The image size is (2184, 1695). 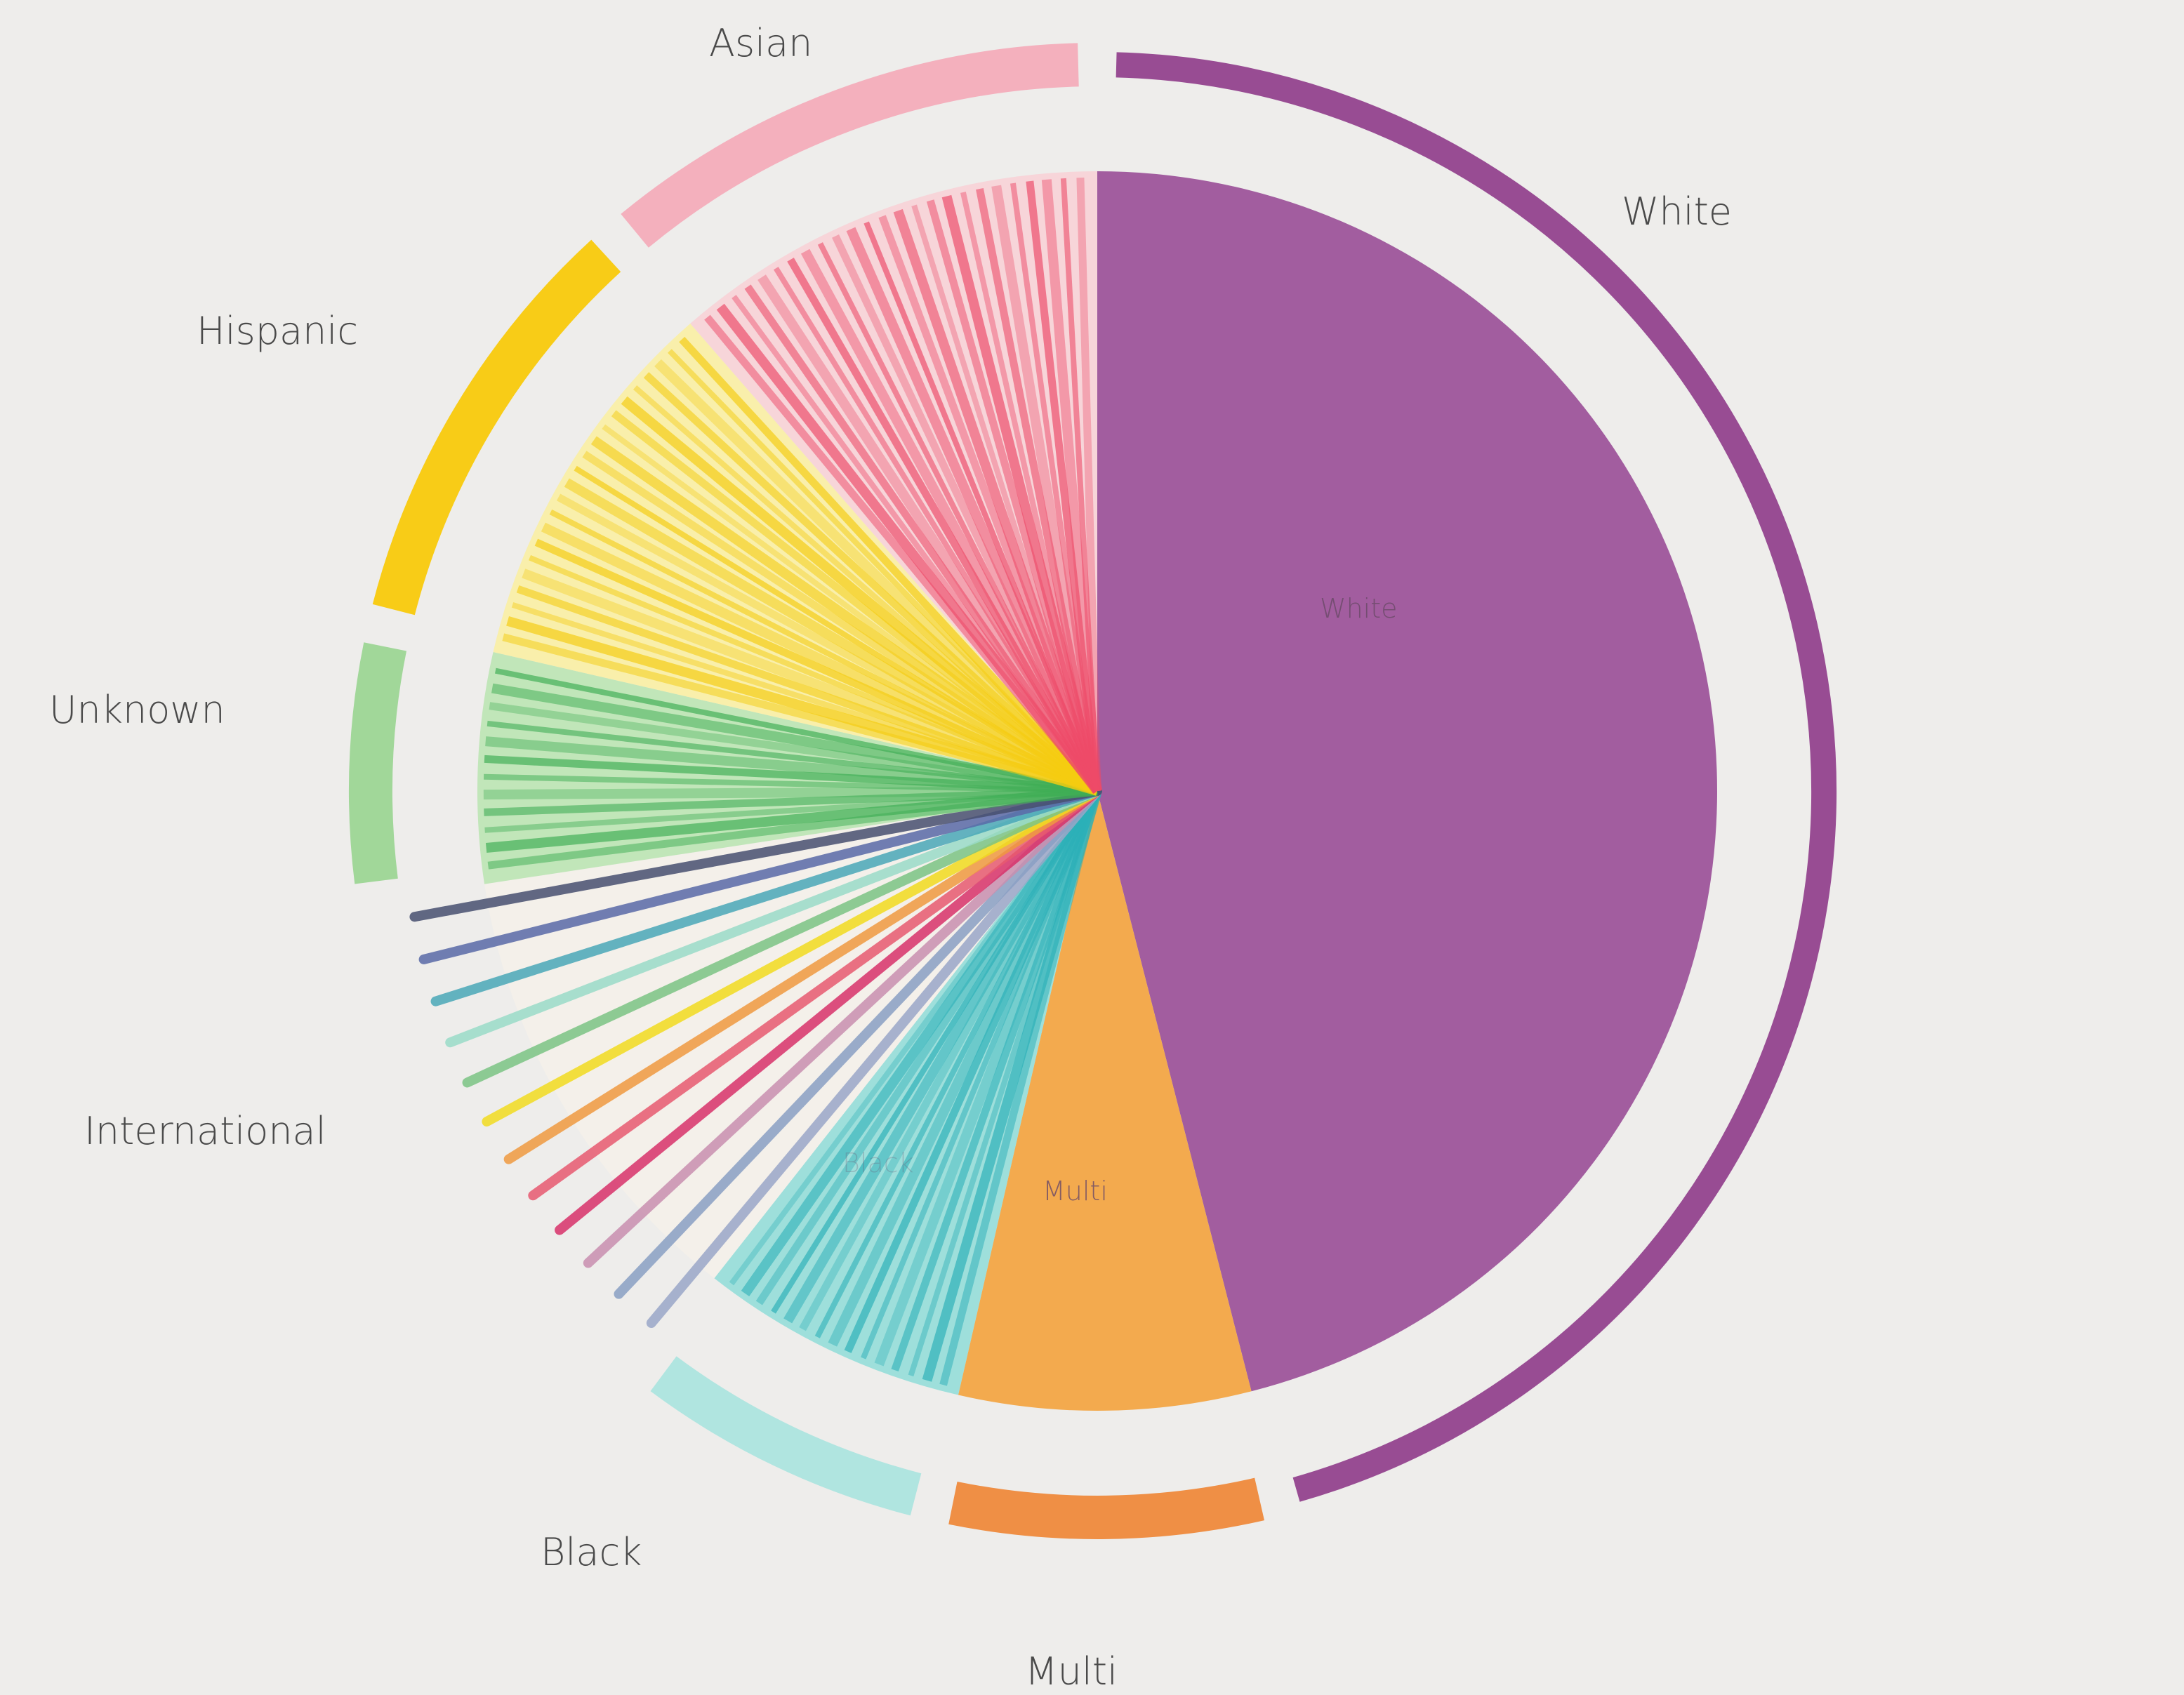 I want to click on label-black: Black, so click(x=591, y=1552).